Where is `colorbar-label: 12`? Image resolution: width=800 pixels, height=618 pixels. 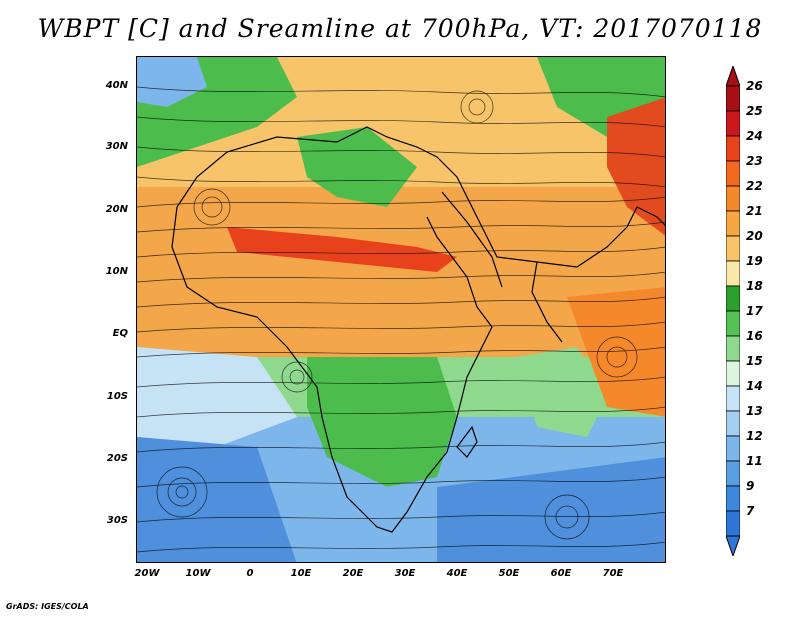
colorbar-label: 12 is located at coordinates (754, 436).